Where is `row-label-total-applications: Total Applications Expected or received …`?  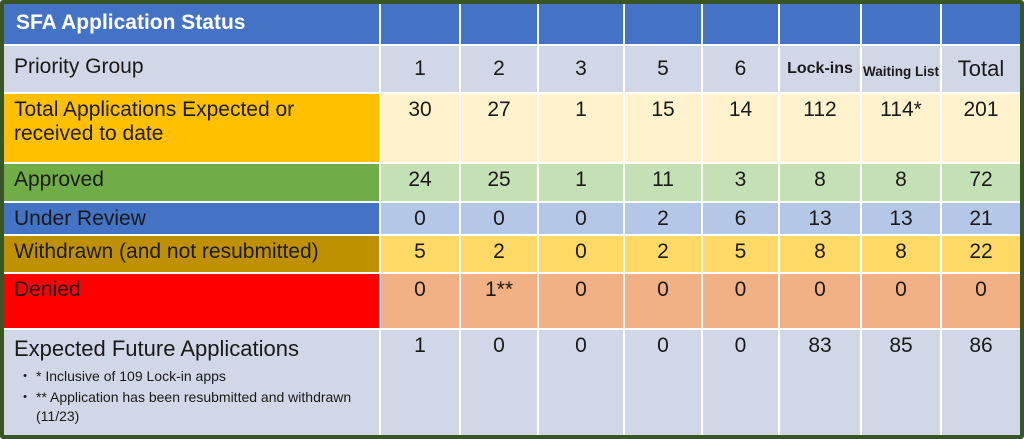 row-label-total-applications: Total Applications Expected or received … is located at coordinates (191, 128).